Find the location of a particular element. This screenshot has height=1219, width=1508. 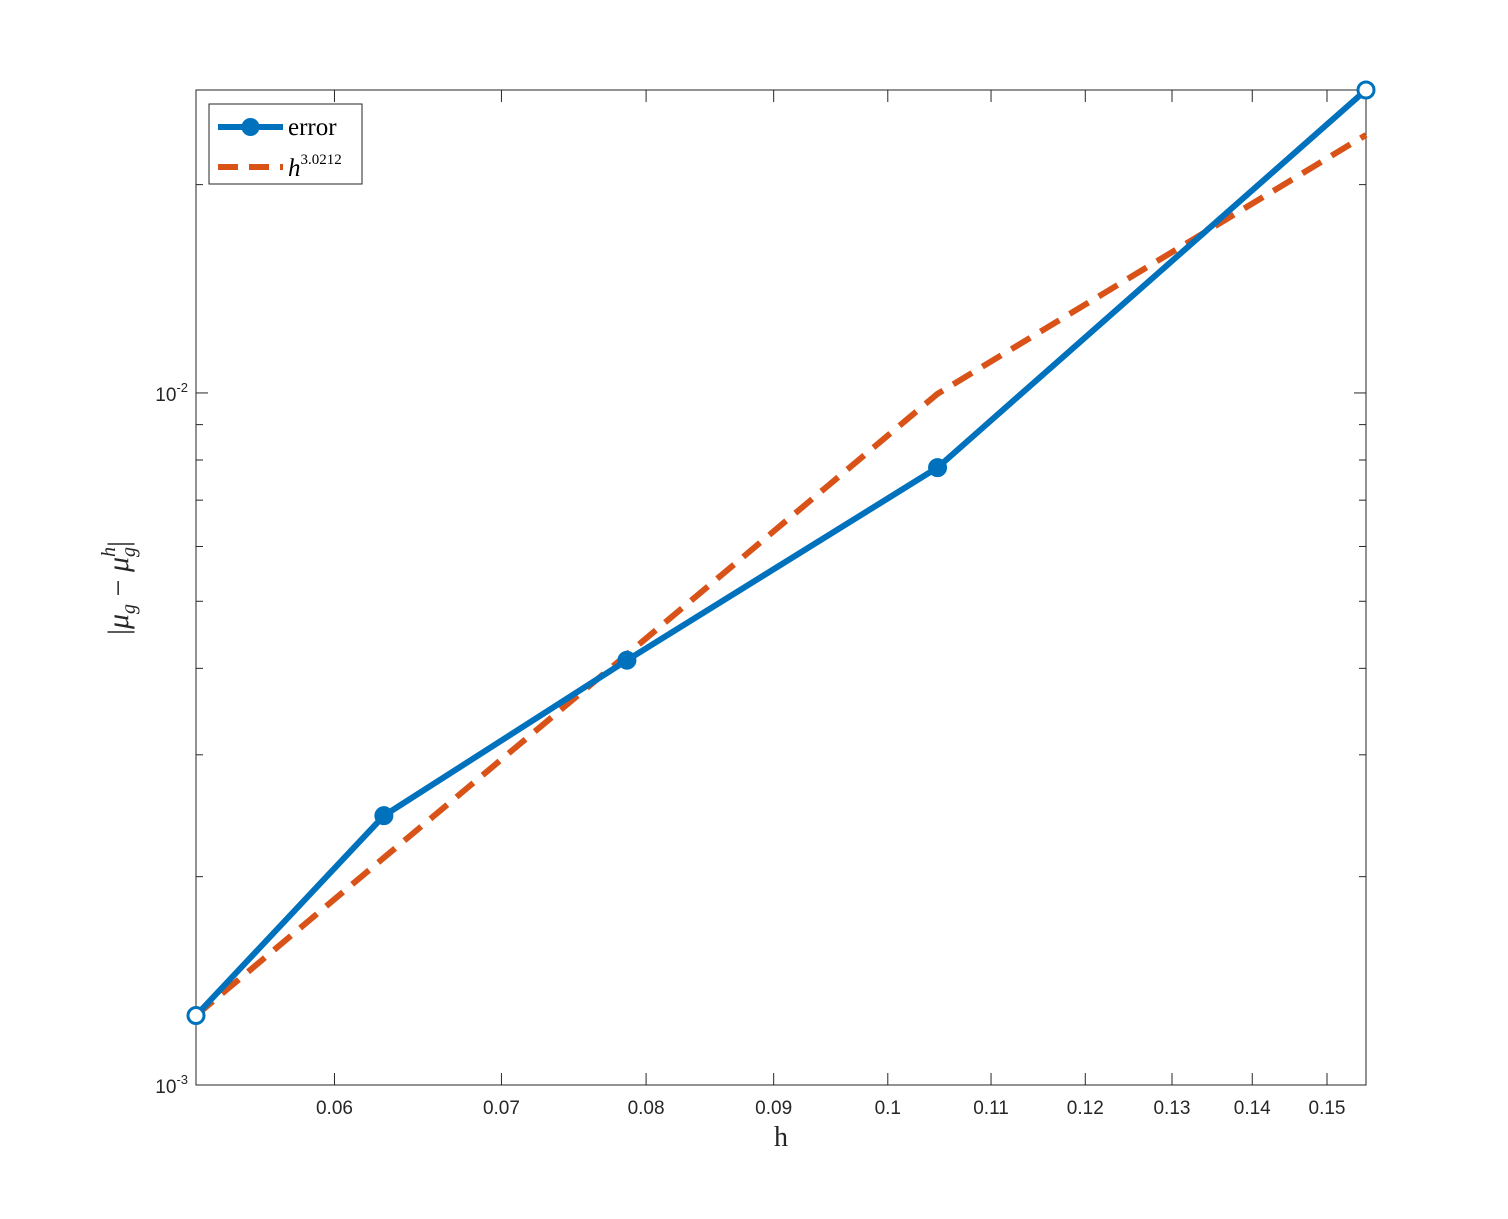

y-axis-label-sub: g is located at coordinates (129, 609).